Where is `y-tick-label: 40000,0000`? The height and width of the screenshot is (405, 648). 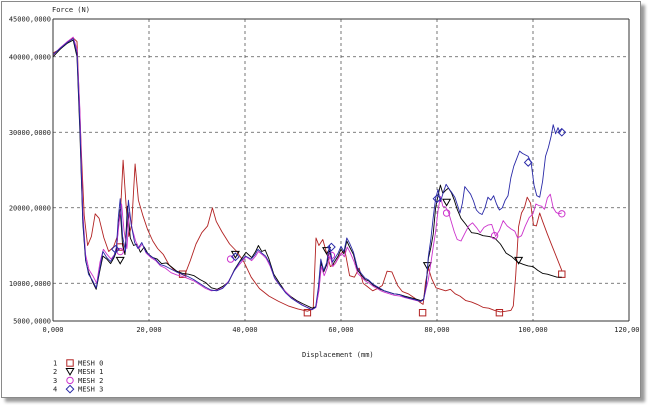 y-tick-label: 40000,0000 is located at coordinates (30, 57).